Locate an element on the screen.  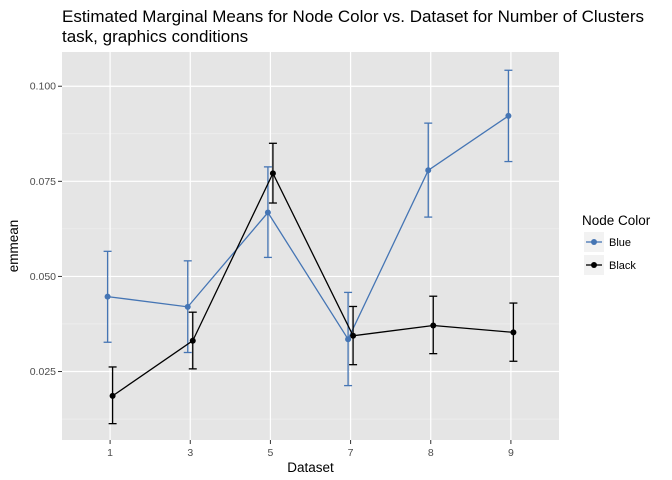
x-tick-label: 9 is located at coordinates (511, 453).